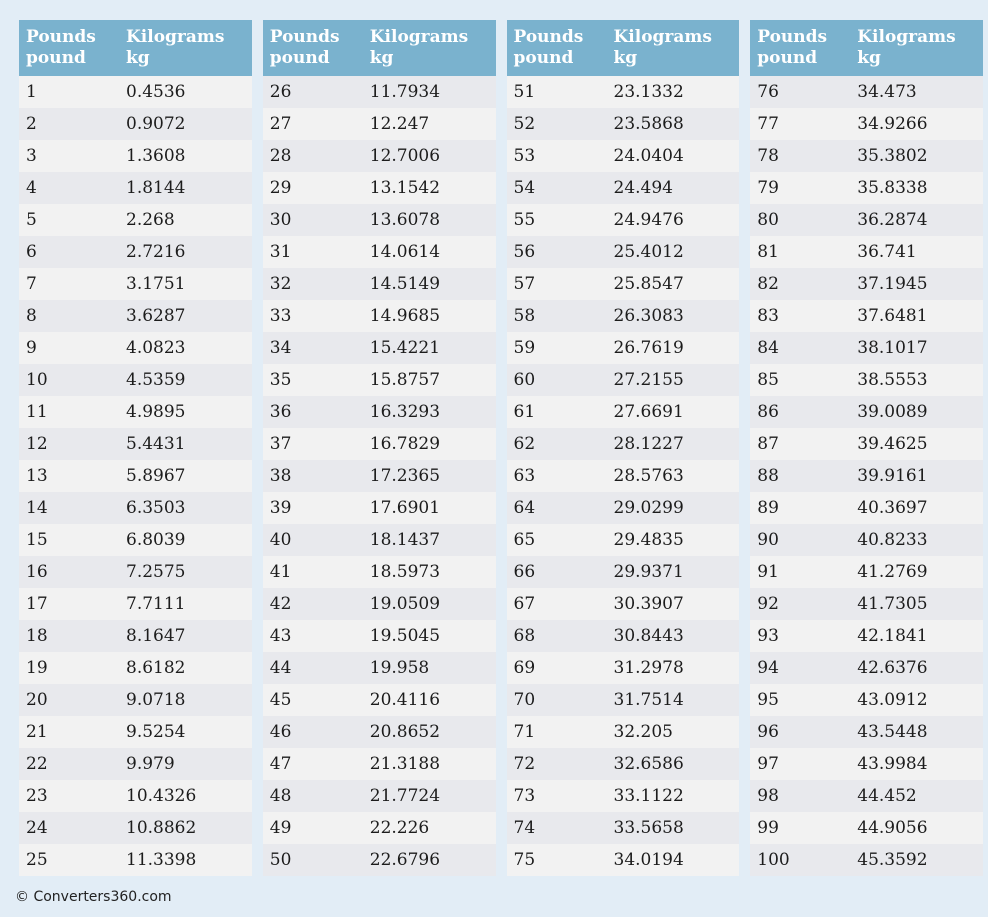 Image resolution: width=988 pixels, height=917 pixels. Describe the element at coordinates (280, 476) in the screenshot. I see `pounds-value: 38` at that location.